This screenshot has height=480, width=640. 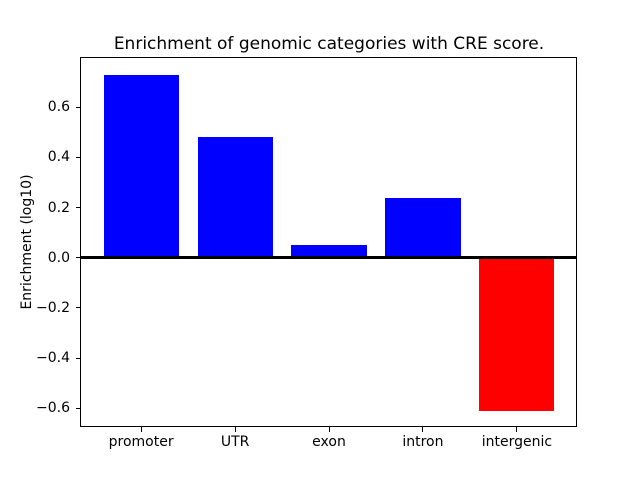 What do you see at coordinates (517, 442) in the screenshot?
I see `x-tick-label: intergenic` at bounding box center [517, 442].